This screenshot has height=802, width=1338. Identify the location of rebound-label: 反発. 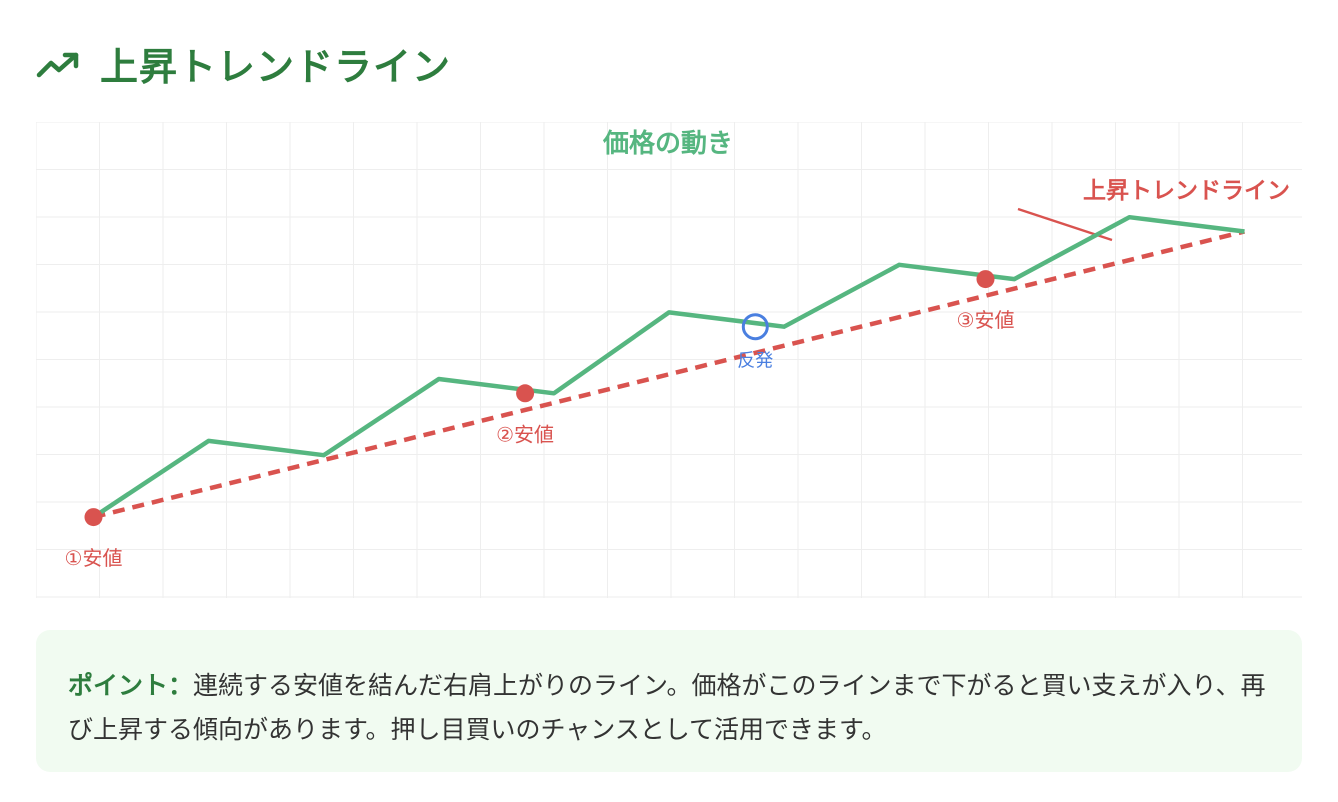
(755, 361).